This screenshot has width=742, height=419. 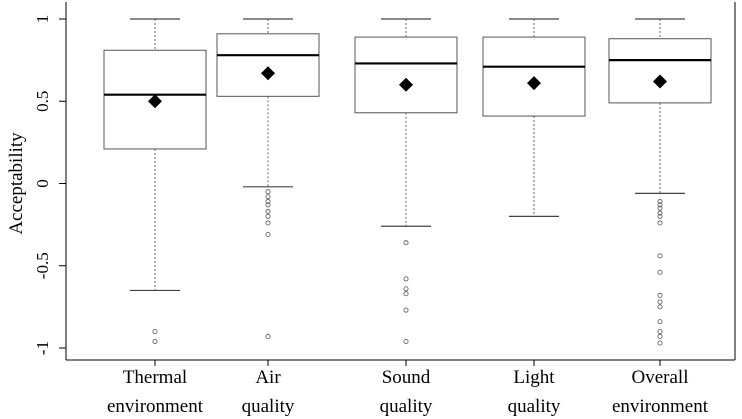 I want to click on x-category-label-line1: Light, so click(x=534, y=377).